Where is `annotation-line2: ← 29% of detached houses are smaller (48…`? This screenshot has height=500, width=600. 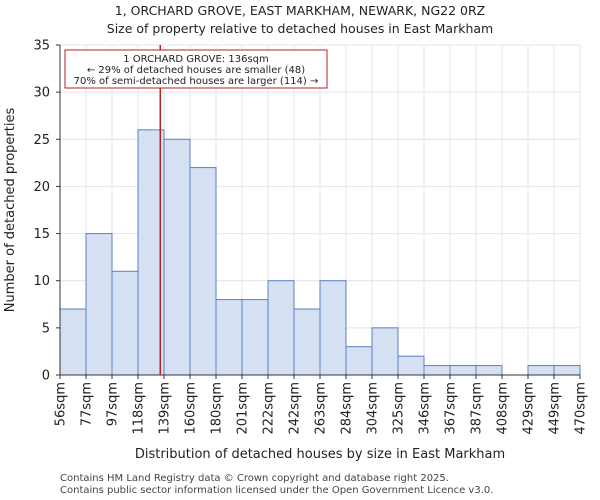 annotation-line2: ← 29% of detached houses are smaller (48… is located at coordinates (196, 70).